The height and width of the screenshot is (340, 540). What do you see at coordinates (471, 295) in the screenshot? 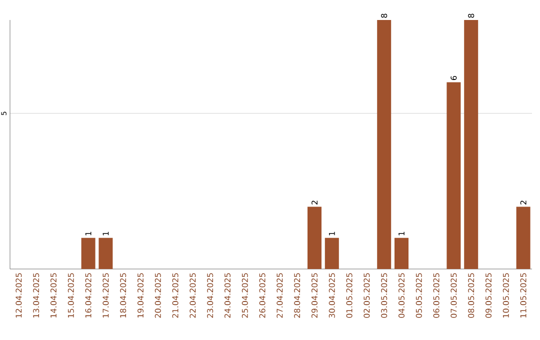
I see `x-tick-label: 08.05.2025` at bounding box center [471, 295].